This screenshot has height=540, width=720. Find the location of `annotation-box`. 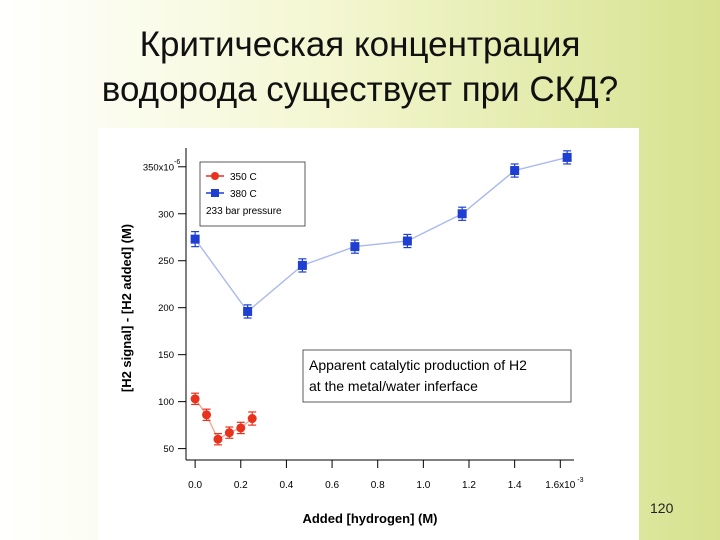

annotation-box is located at coordinates (437, 376).